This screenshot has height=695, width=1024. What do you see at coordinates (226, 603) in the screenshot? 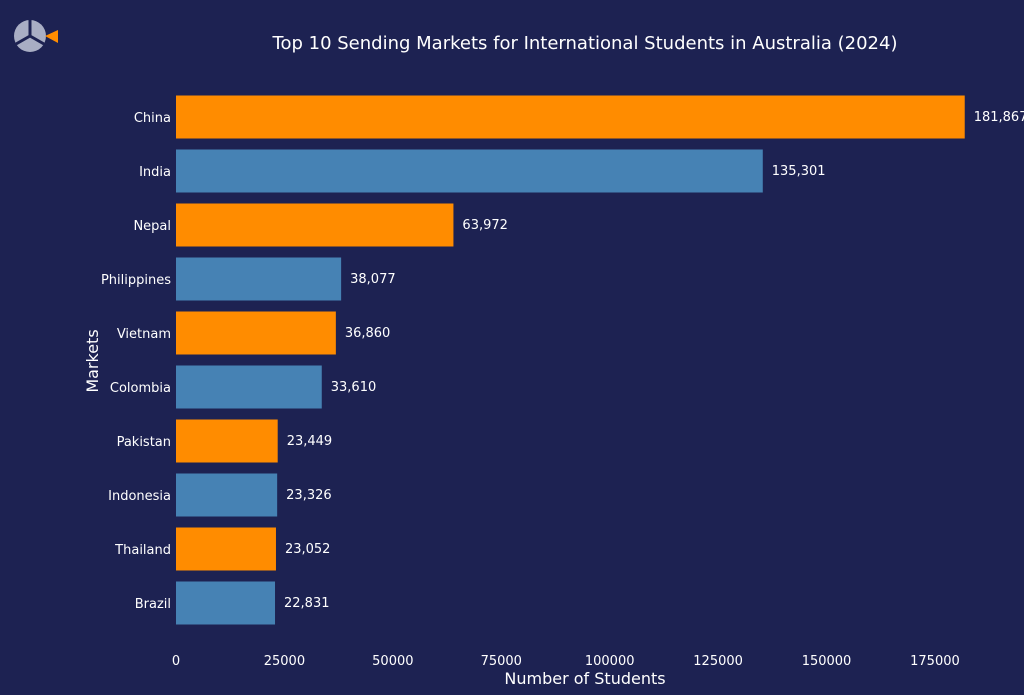
I see `bar-brazil` at bounding box center [226, 603].